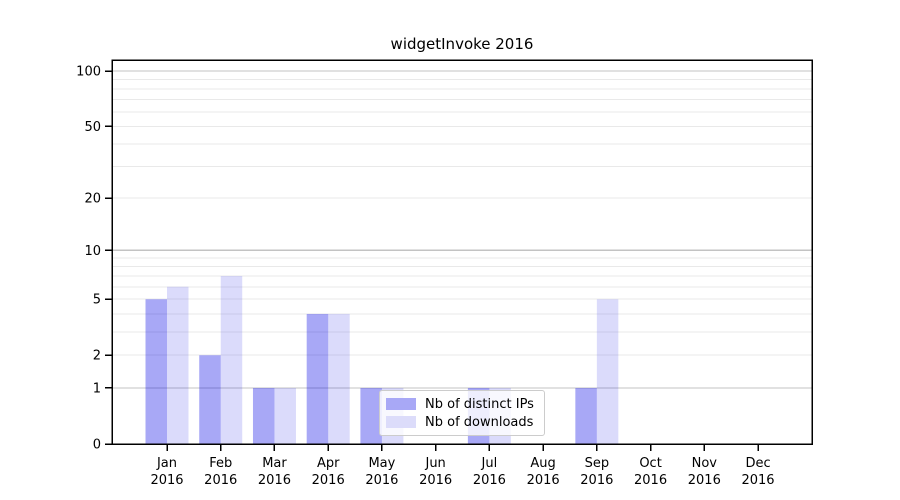 The width and height of the screenshot is (900, 500). I want to click on legend-item-distinct-ips: Nb of distinct IPs, so click(461, 404).